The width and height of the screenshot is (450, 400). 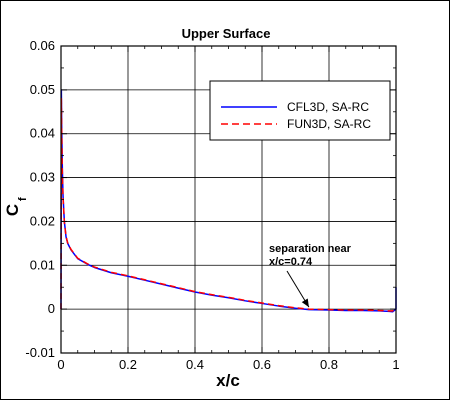 I want to click on legend: CFL3D, SA-RC FUN3D, SA-RC, so click(x=300, y=110).